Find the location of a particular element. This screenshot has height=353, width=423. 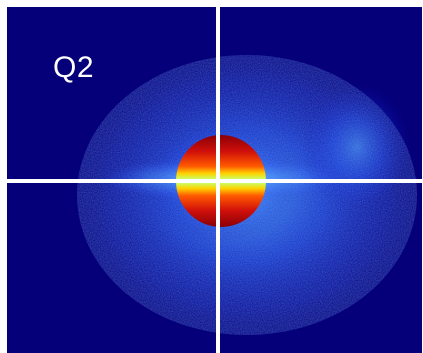

quadrant-label: Q2 is located at coordinates (74, 67).